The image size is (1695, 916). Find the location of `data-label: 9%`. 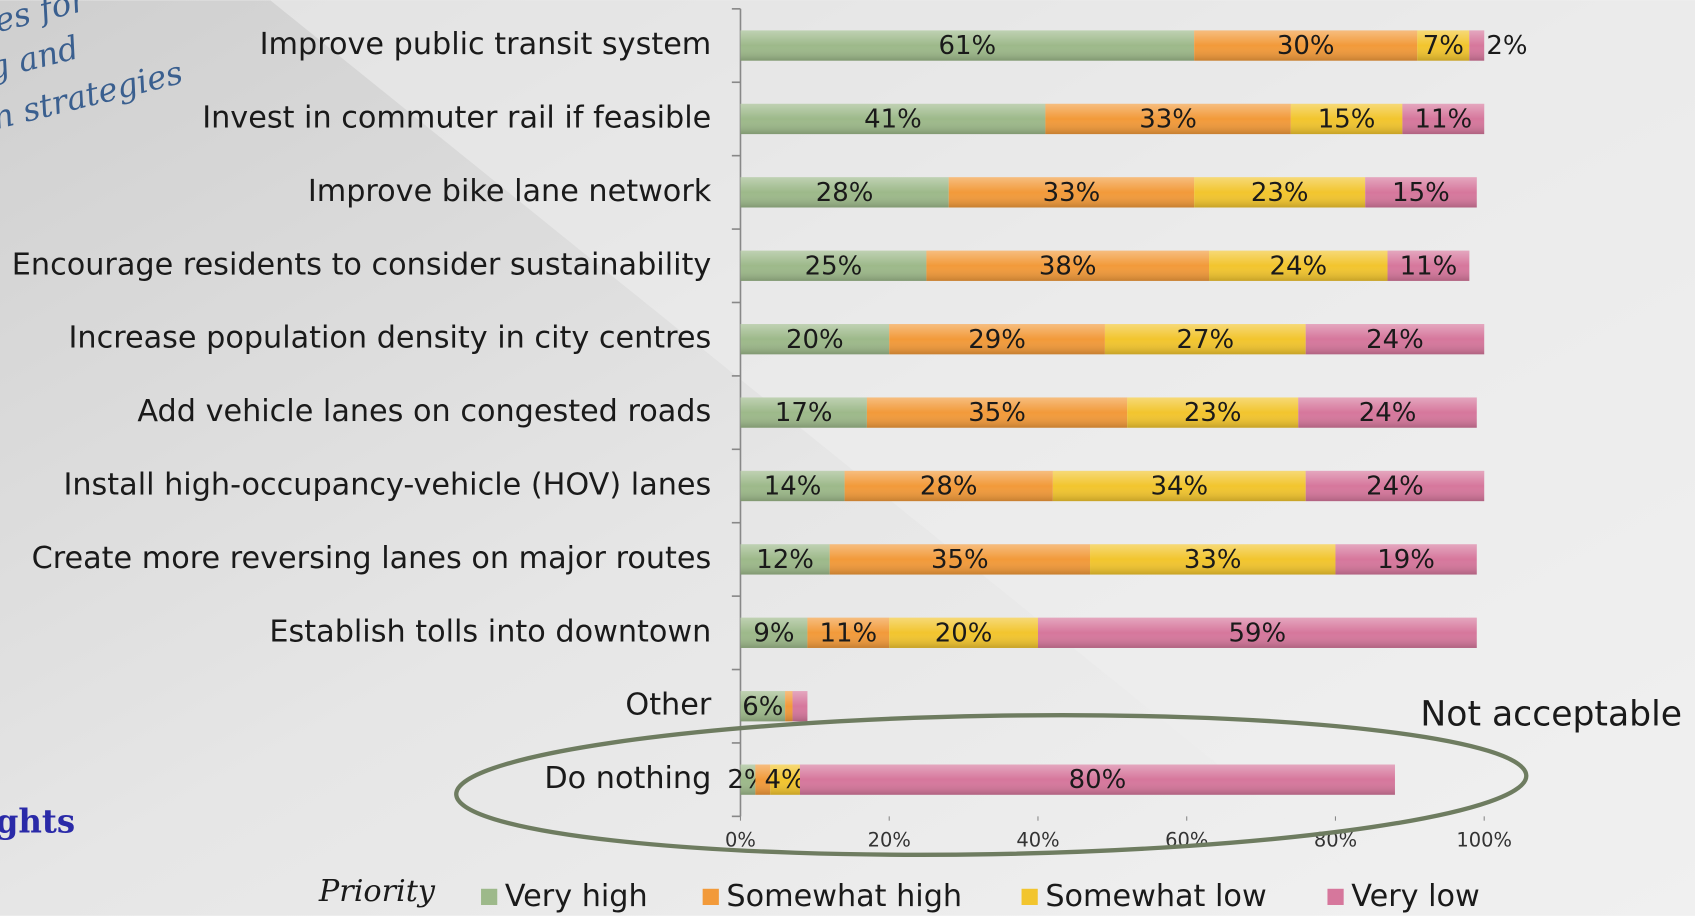

data-label: 9% is located at coordinates (773, 633).